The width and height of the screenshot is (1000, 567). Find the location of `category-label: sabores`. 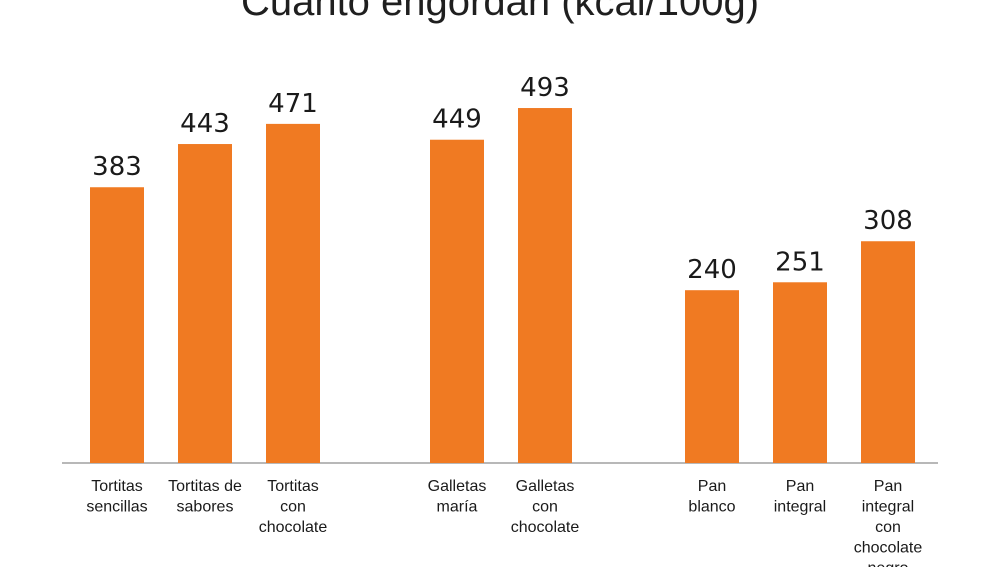

category-label: sabores is located at coordinates (205, 507).